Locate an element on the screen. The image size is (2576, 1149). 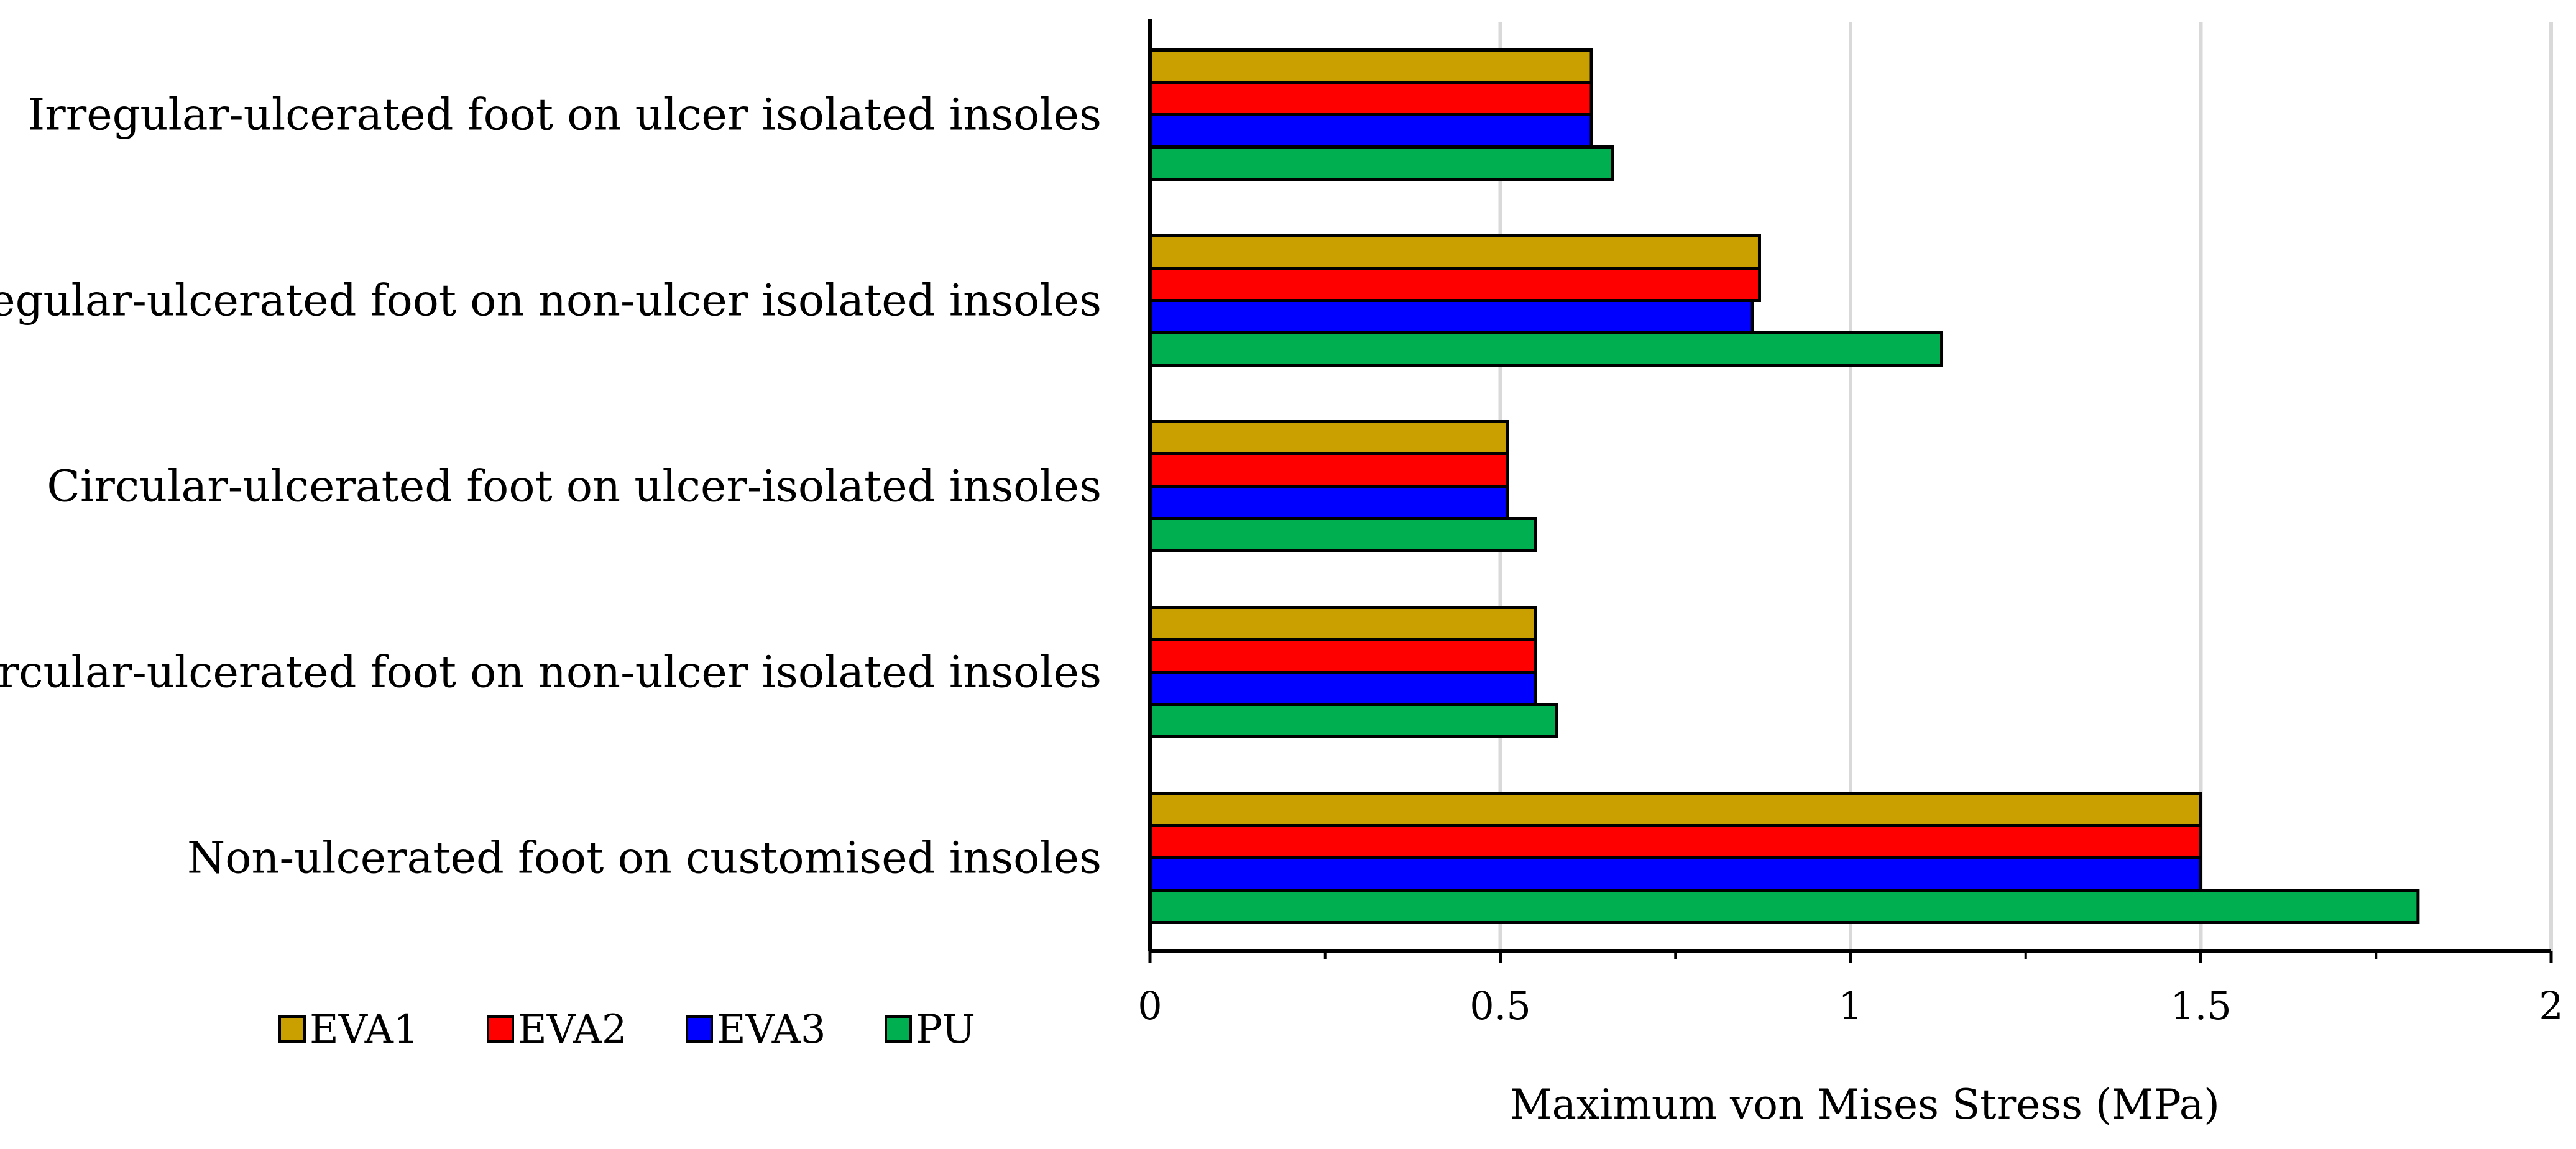
legend: EVA1 EVA2 EVA3 PU is located at coordinates (626, 1030).